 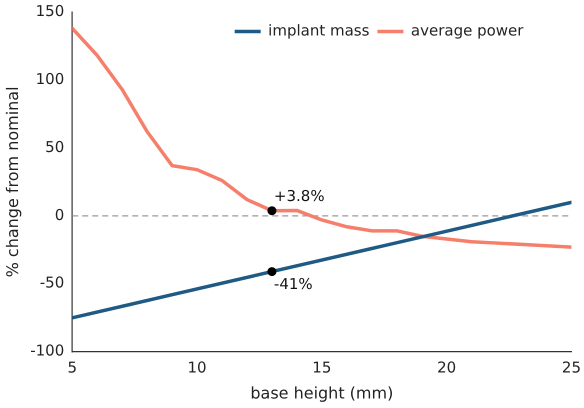 What do you see at coordinates (322, 367) in the screenshot?
I see `x-tick-label: 15` at bounding box center [322, 367].